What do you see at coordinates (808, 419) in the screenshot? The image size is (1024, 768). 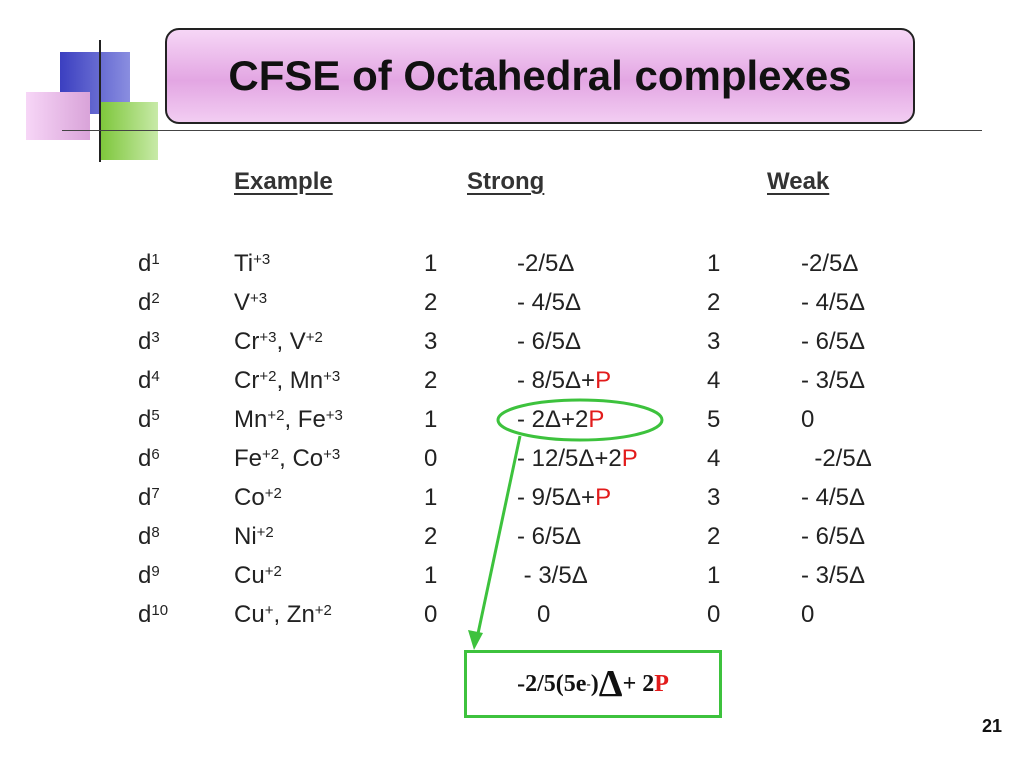 I see `weak-cfse-cell: 0` at bounding box center [808, 419].